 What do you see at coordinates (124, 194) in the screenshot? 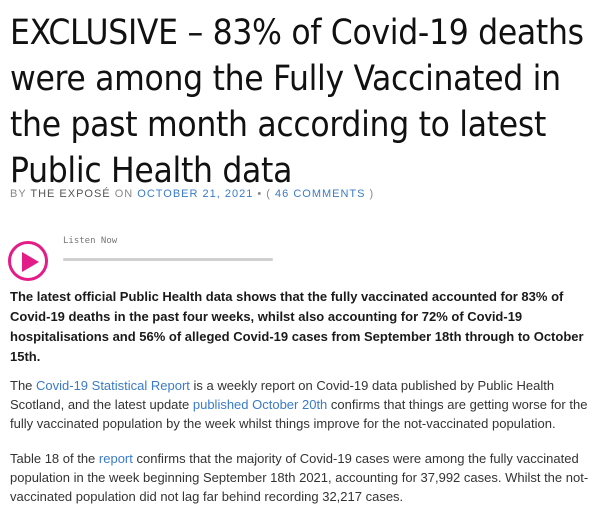
I see `byline-on: ON` at bounding box center [124, 194].